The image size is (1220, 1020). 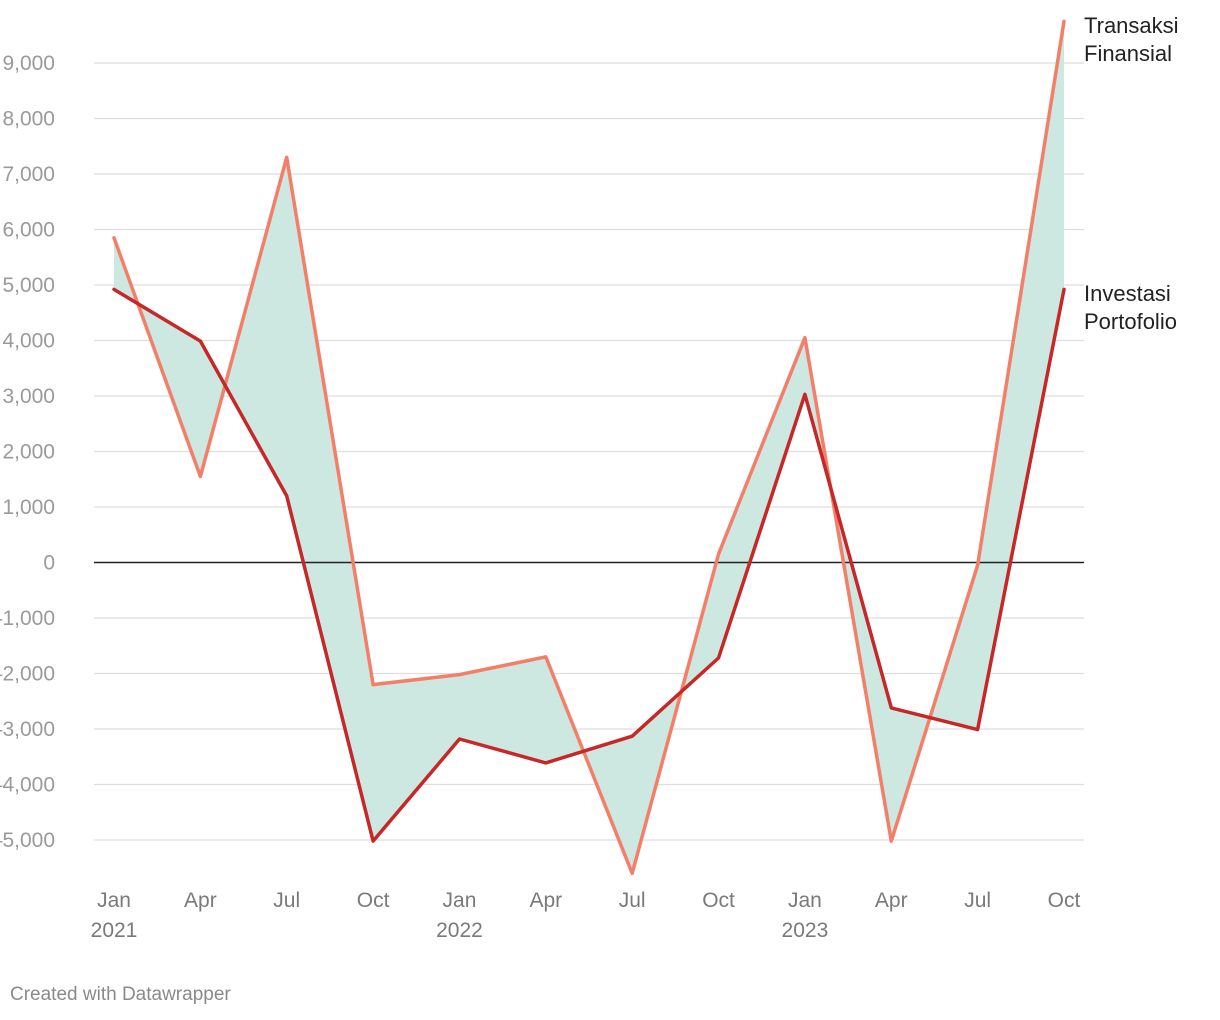 What do you see at coordinates (1128, 53) in the screenshot?
I see `series-label-line: Finansial` at bounding box center [1128, 53].